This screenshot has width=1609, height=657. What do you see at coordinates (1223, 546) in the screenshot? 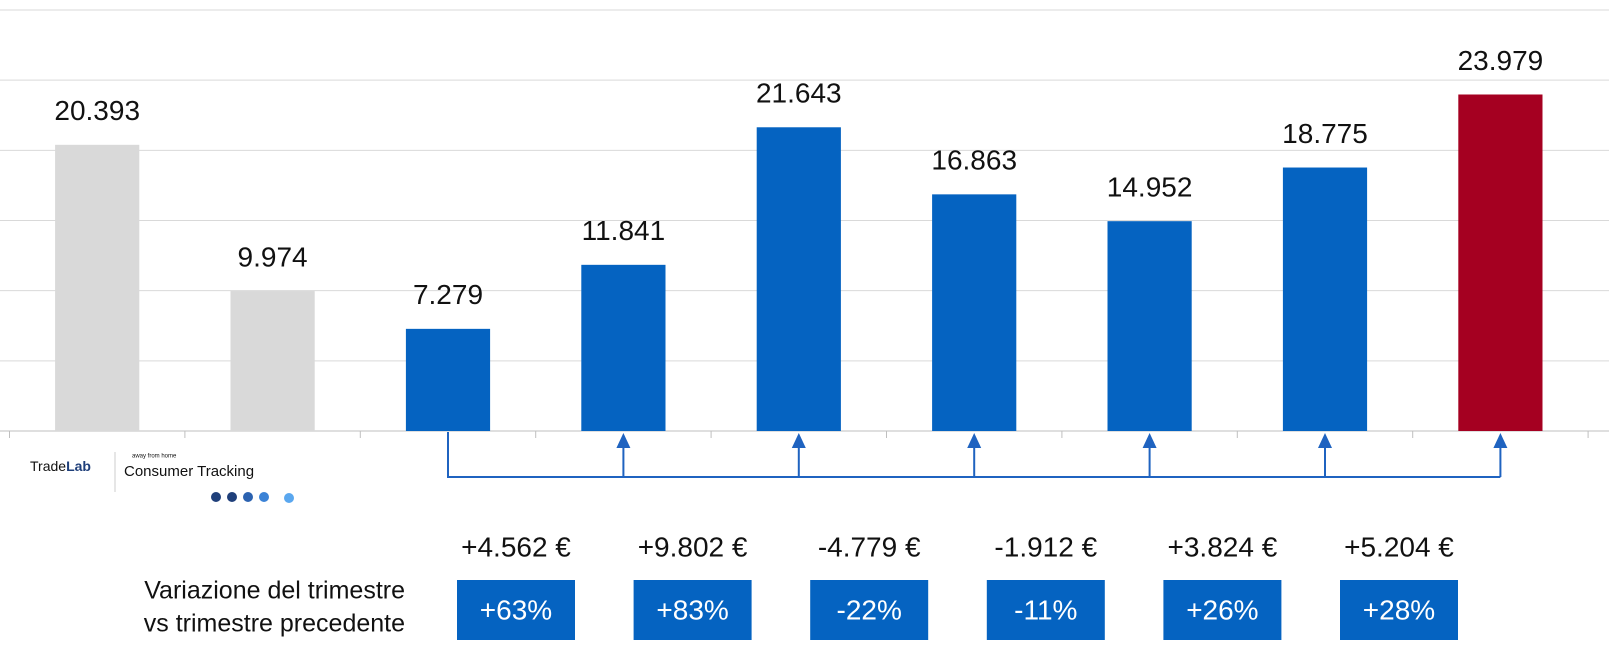
I see `change-label: +3.824 €` at bounding box center [1223, 546].